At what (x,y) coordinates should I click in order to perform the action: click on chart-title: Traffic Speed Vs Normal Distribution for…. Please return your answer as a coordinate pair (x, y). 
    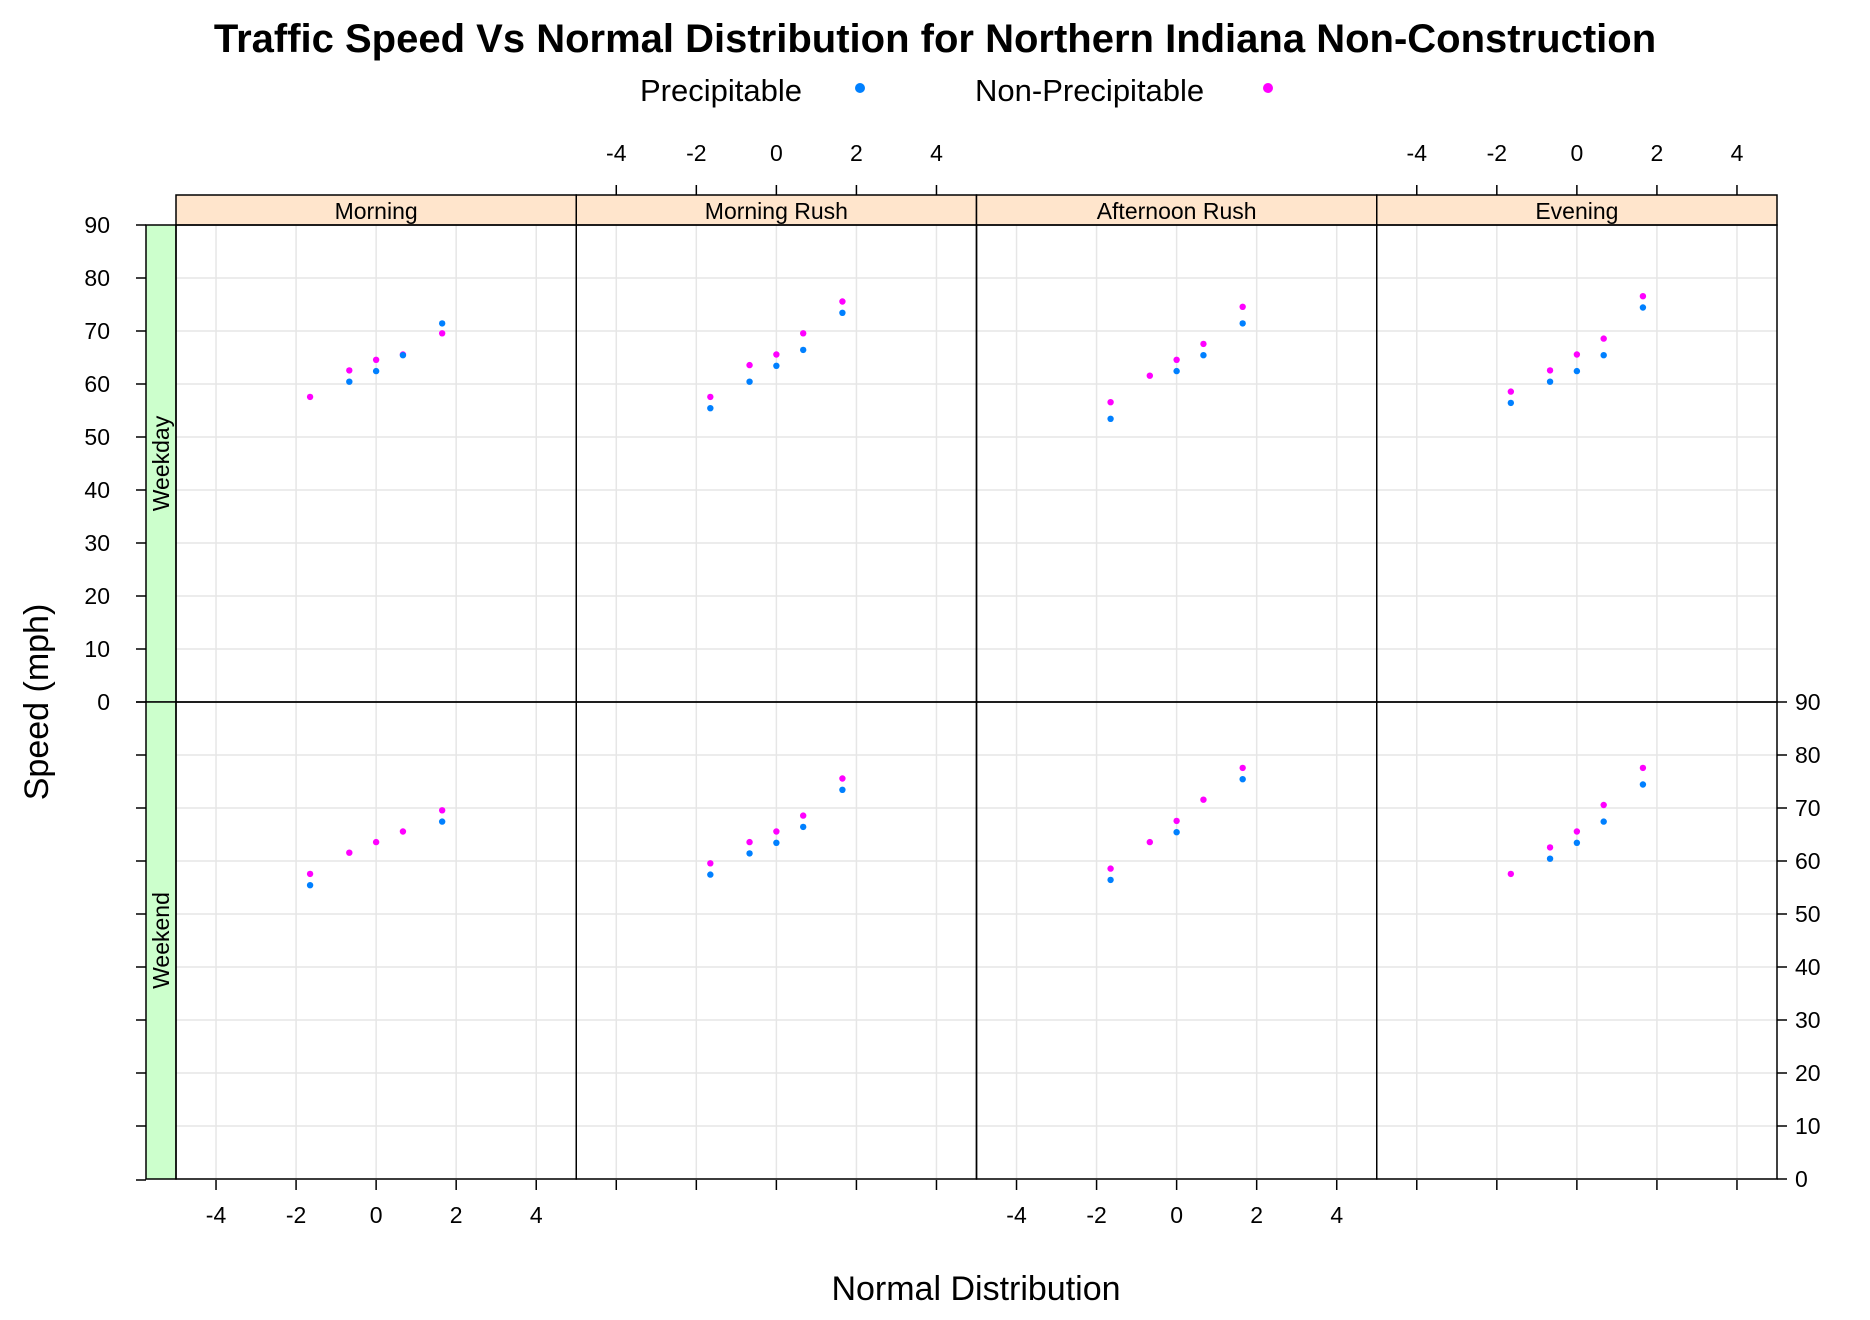
    Looking at the image, I should click on (935, 39).